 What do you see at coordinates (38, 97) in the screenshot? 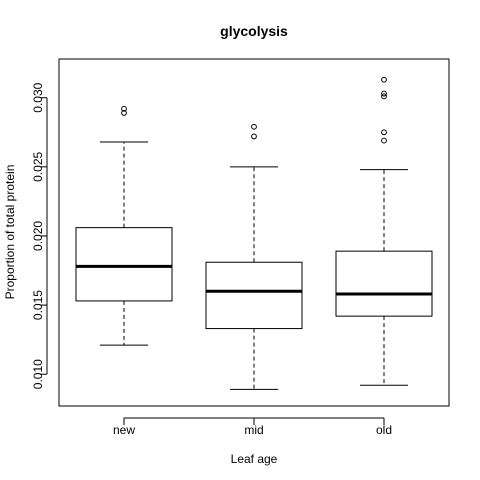
I see `y-tick-label: 0.030` at bounding box center [38, 97].